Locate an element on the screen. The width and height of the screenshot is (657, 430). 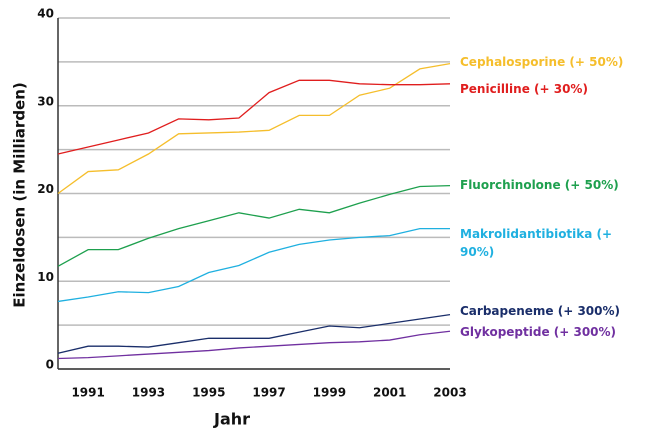
y-tick-label: 0 is located at coordinates (50, 365).